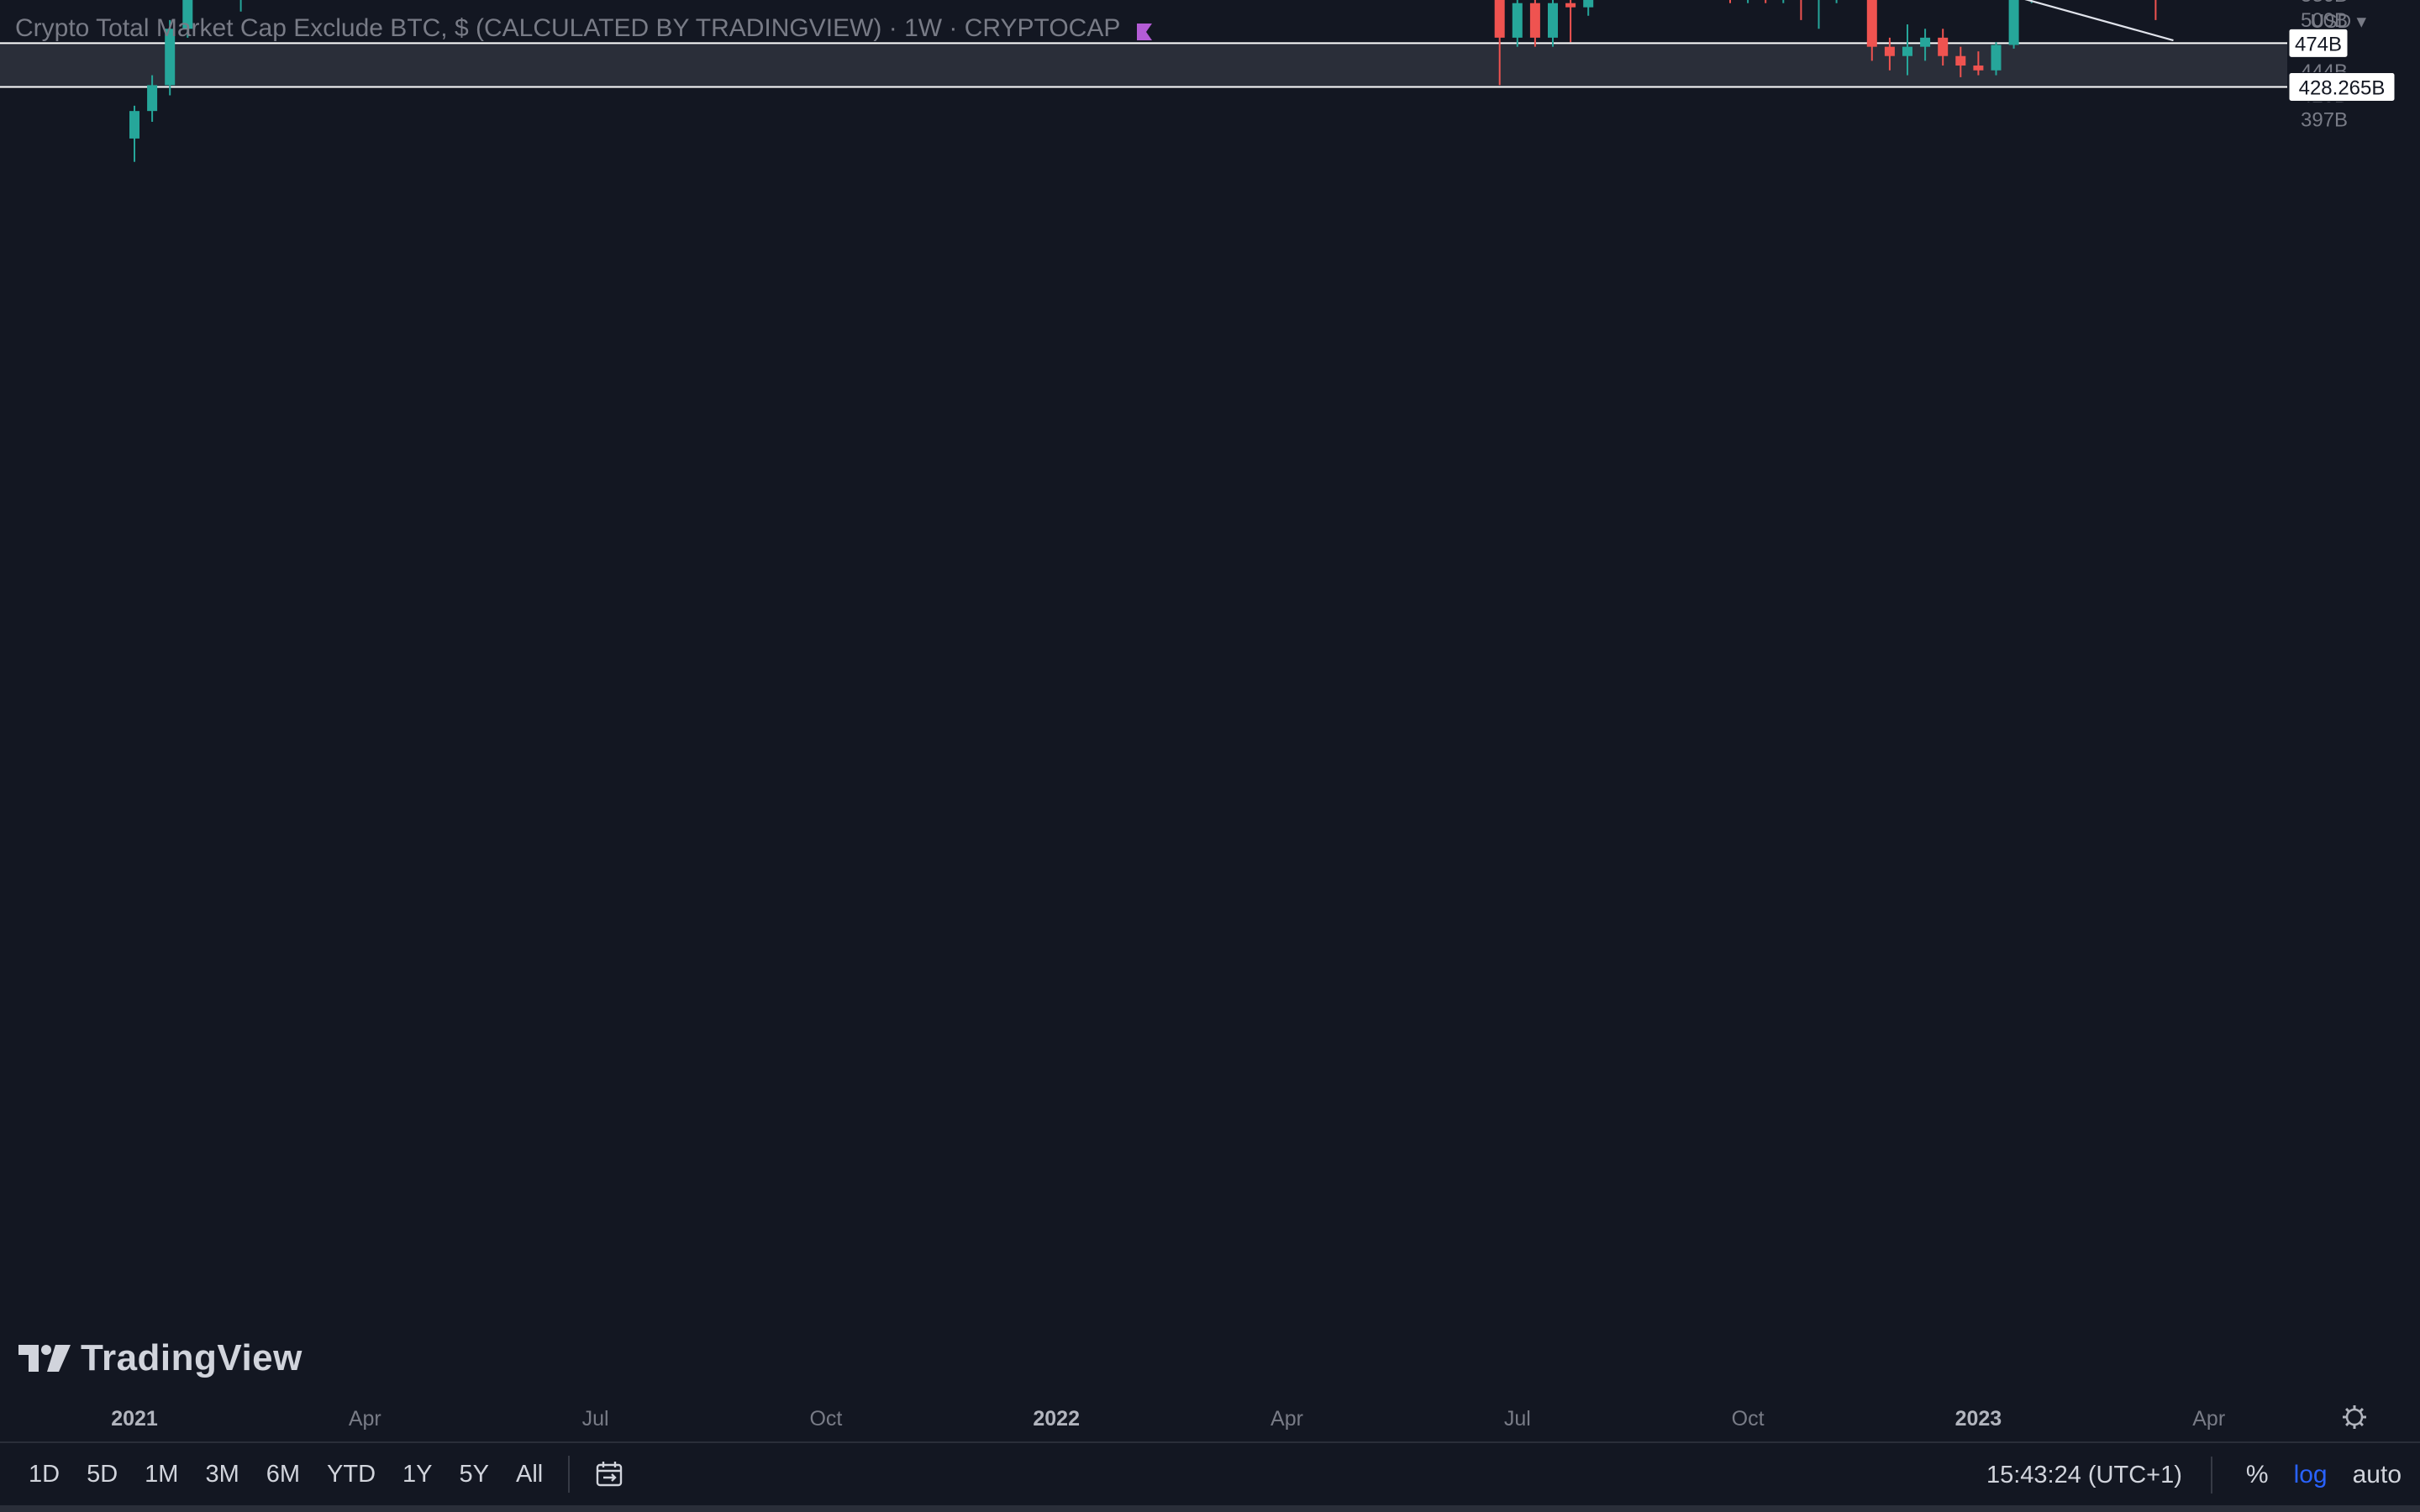  What do you see at coordinates (2325, 20) in the screenshot?
I see `y-axis-tick-label: 500B` at bounding box center [2325, 20].